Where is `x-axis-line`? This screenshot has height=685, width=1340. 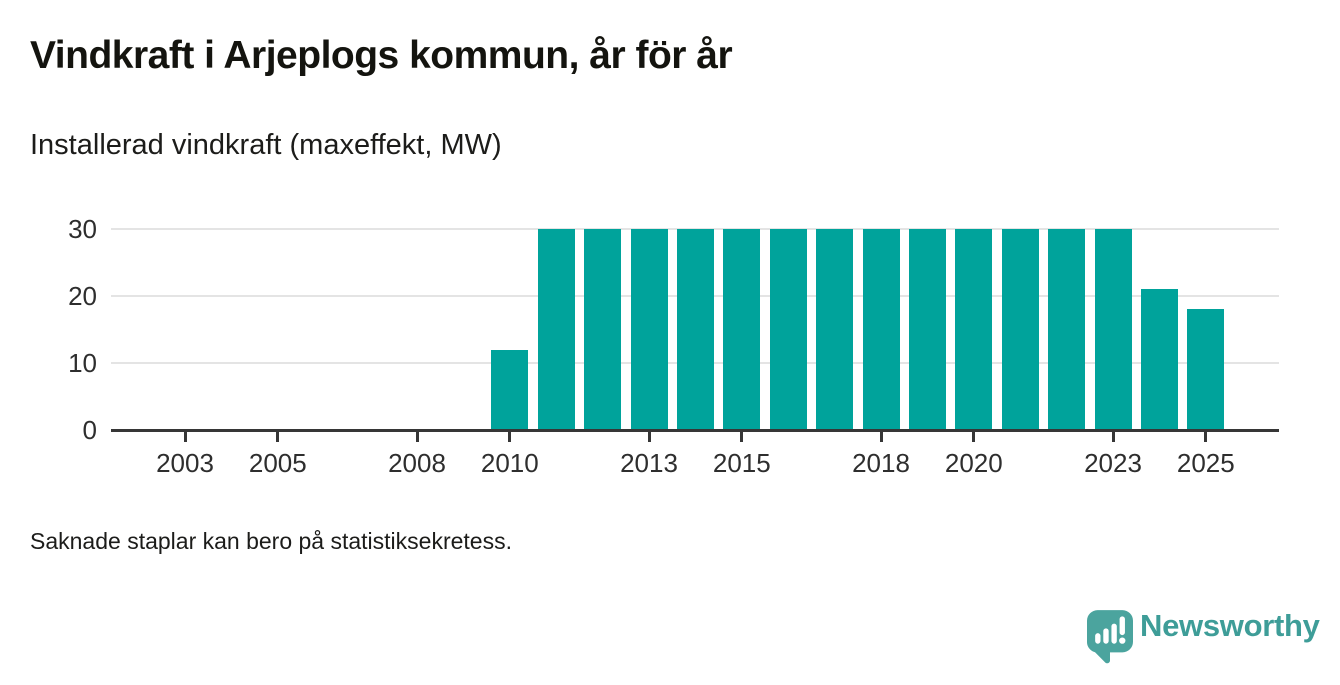 x-axis-line is located at coordinates (695, 430).